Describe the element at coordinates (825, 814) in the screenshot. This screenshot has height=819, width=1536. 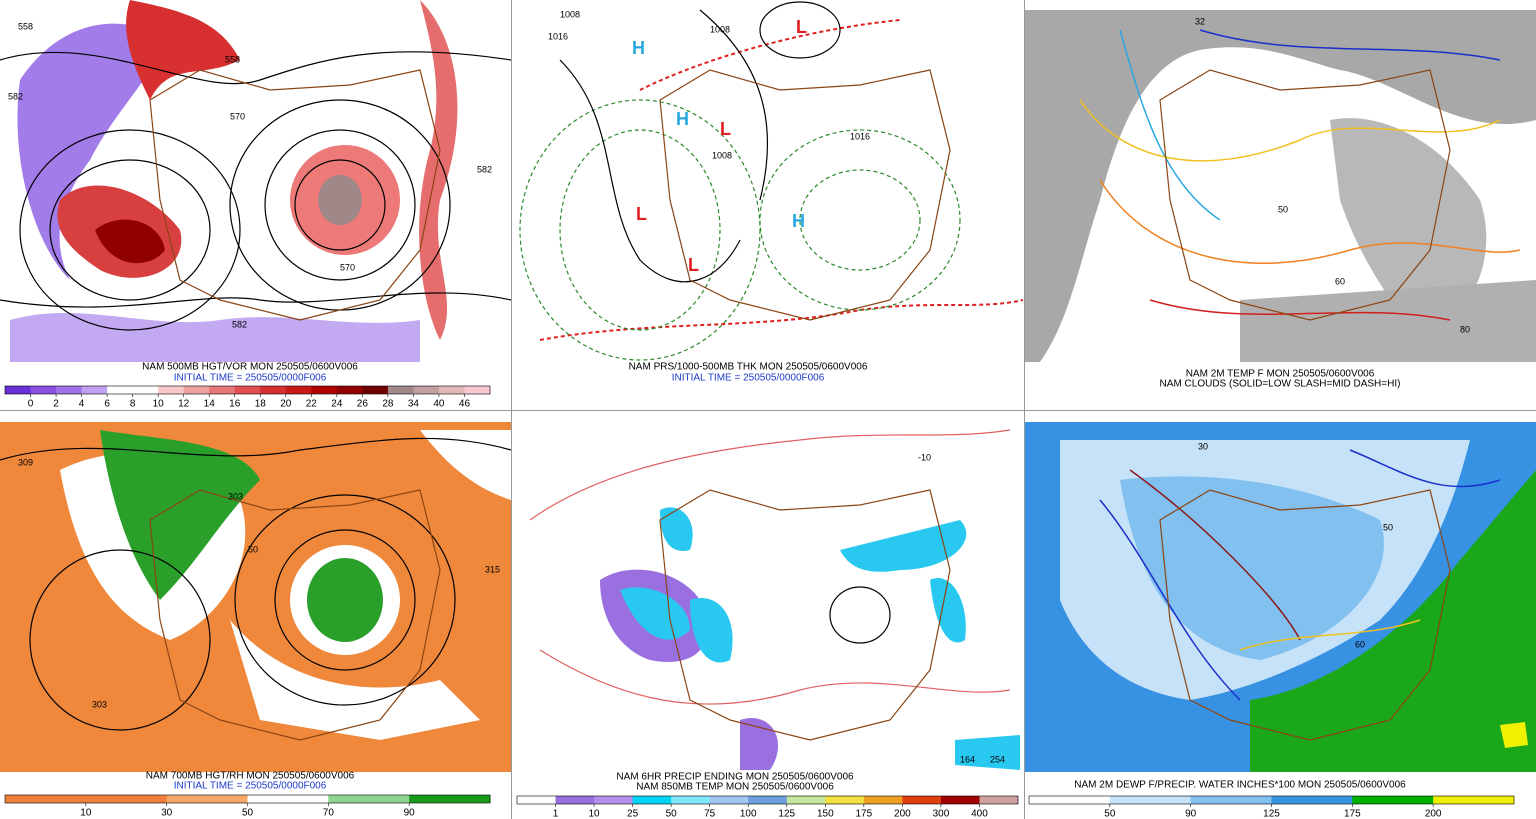
I see `colorbar-label: 150` at that location.